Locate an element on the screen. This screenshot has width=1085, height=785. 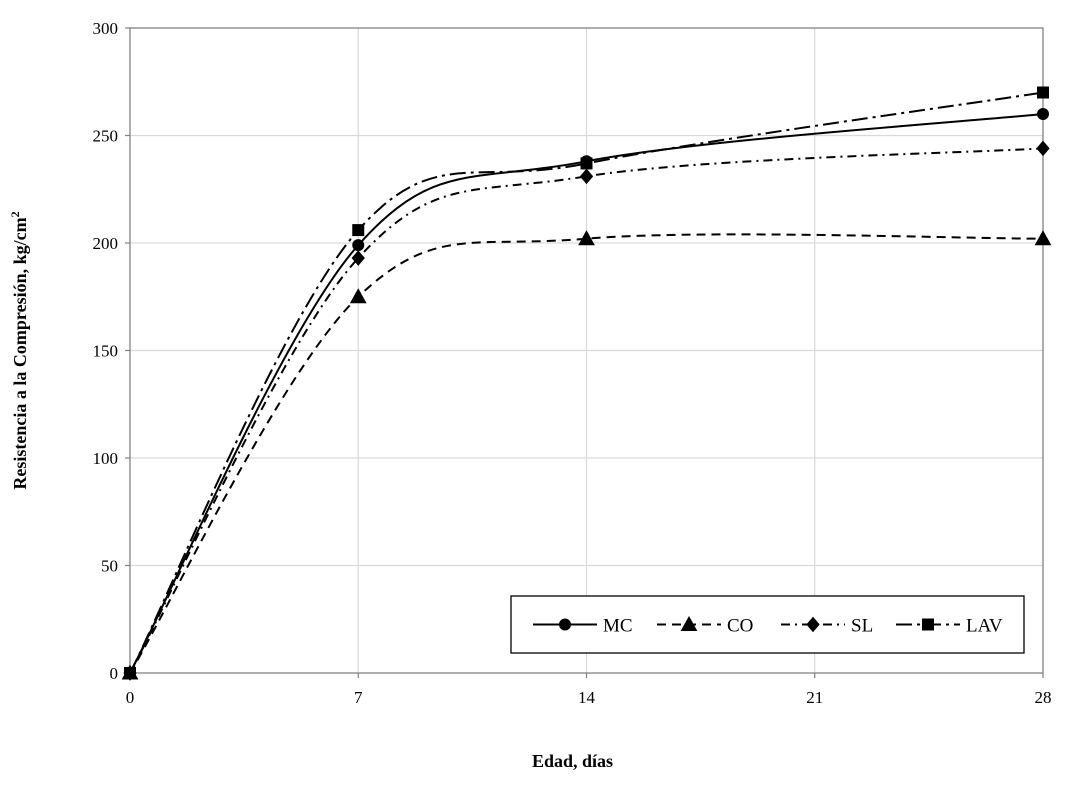
legend-label-lav: LAV is located at coordinates (984, 626).